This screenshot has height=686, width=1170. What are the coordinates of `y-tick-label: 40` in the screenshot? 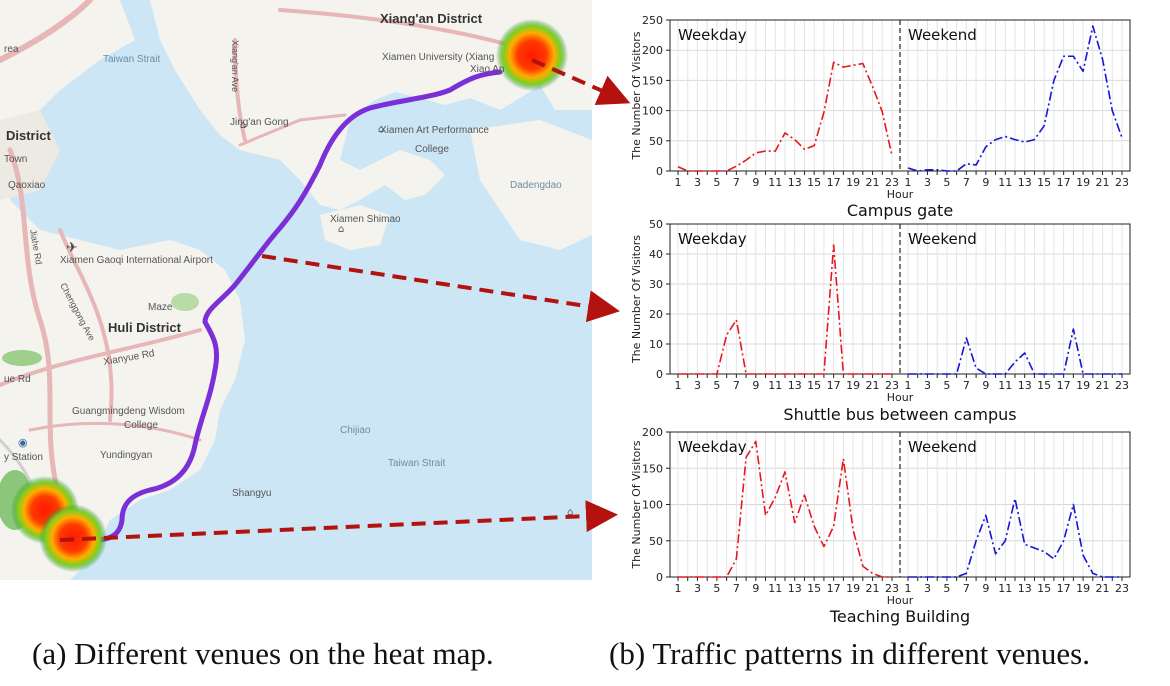 It's located at (656, 254).